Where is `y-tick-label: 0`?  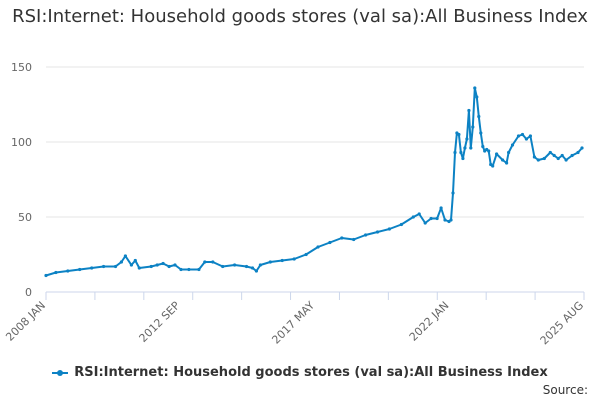
y-tick-label: 0 is located at coordinates (28, 292).